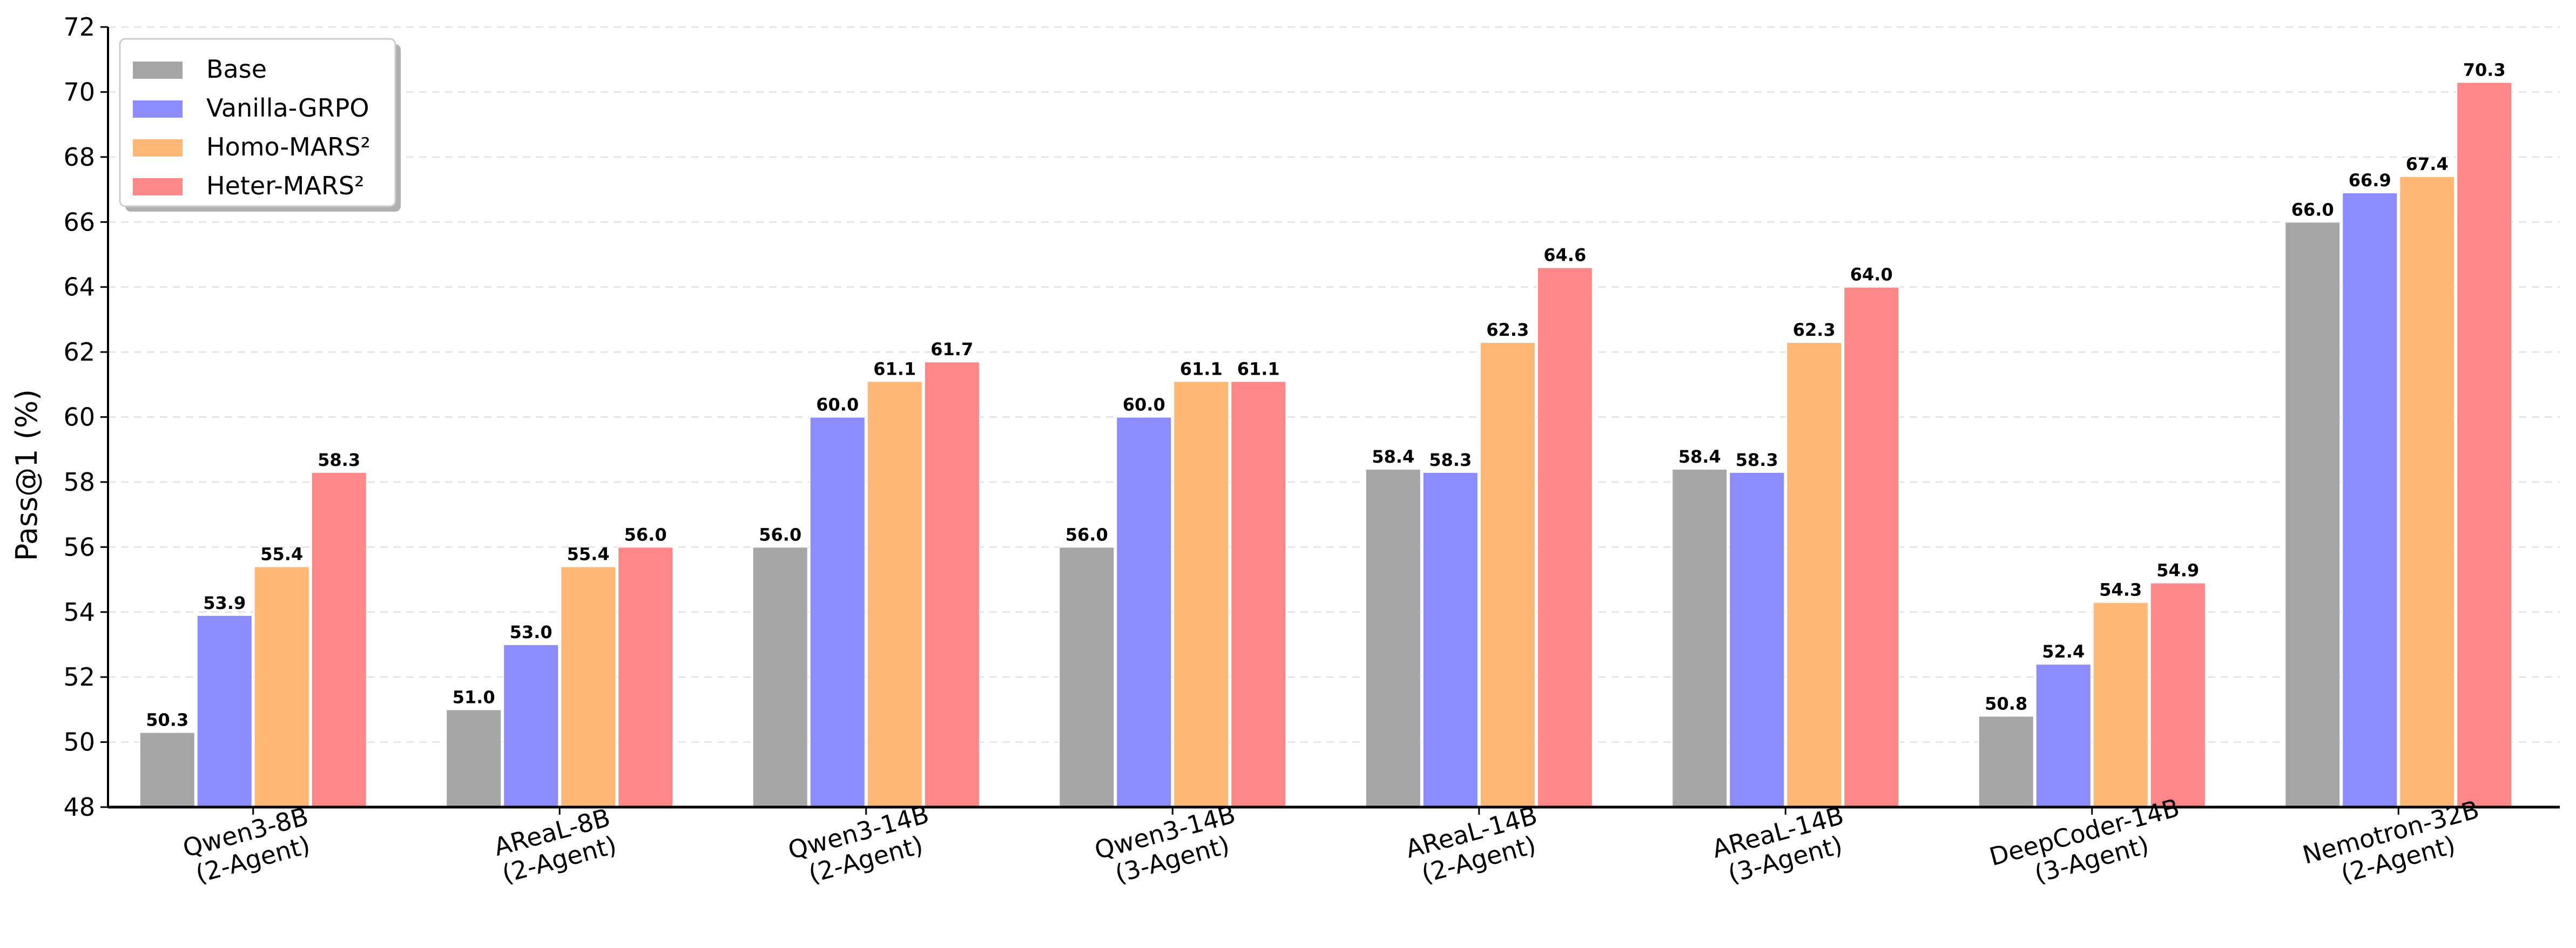  I want to click on x-category-label: Qwen3-14B(2-Agent), so click(858, 844).